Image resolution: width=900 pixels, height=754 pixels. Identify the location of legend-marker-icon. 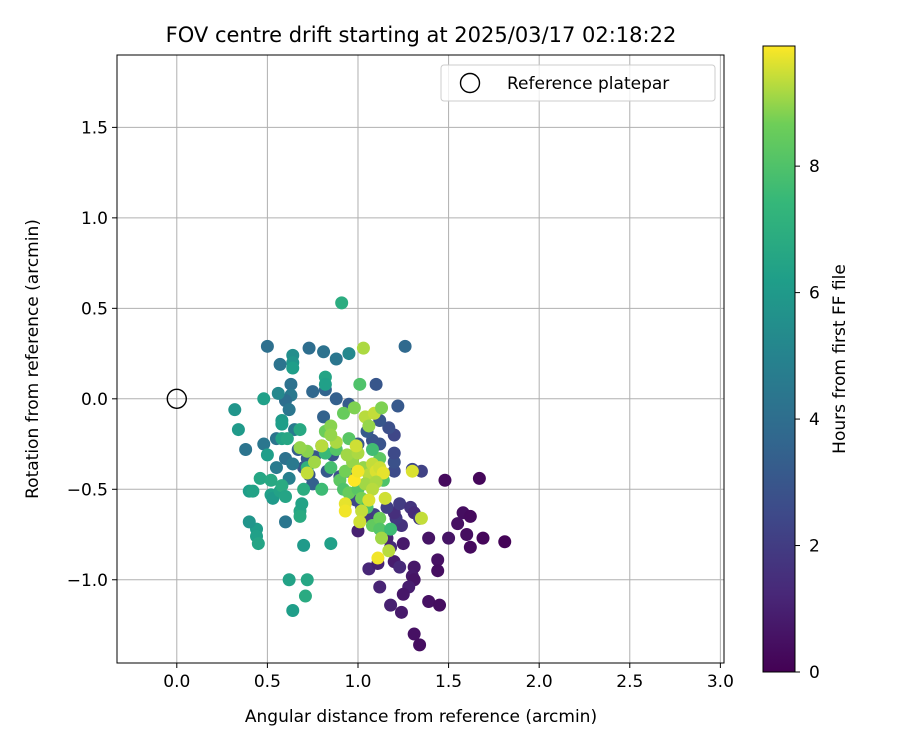
(470, 83).